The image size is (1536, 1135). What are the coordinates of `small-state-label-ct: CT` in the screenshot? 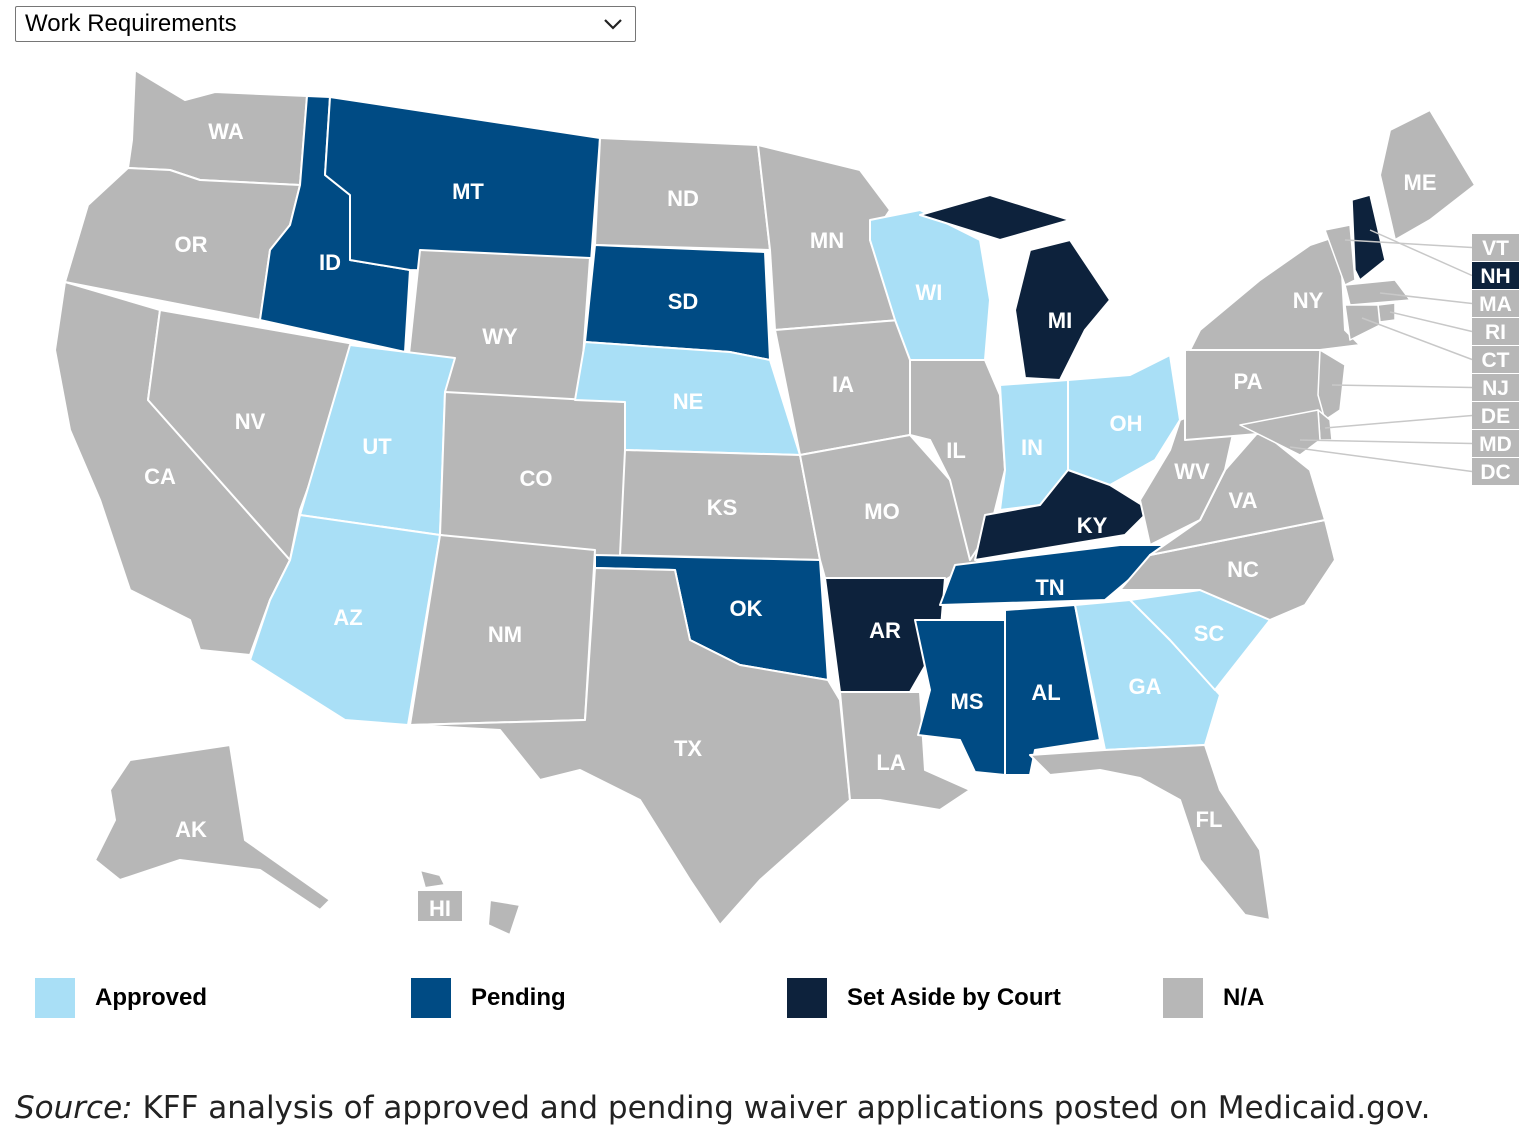 It's located at (1496, 360).